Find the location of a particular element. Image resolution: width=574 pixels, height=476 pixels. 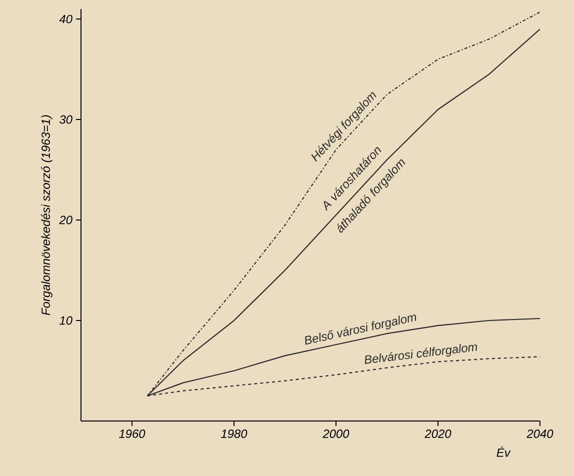

x-tick-label: 2000 is located at coordinates (336, 434).